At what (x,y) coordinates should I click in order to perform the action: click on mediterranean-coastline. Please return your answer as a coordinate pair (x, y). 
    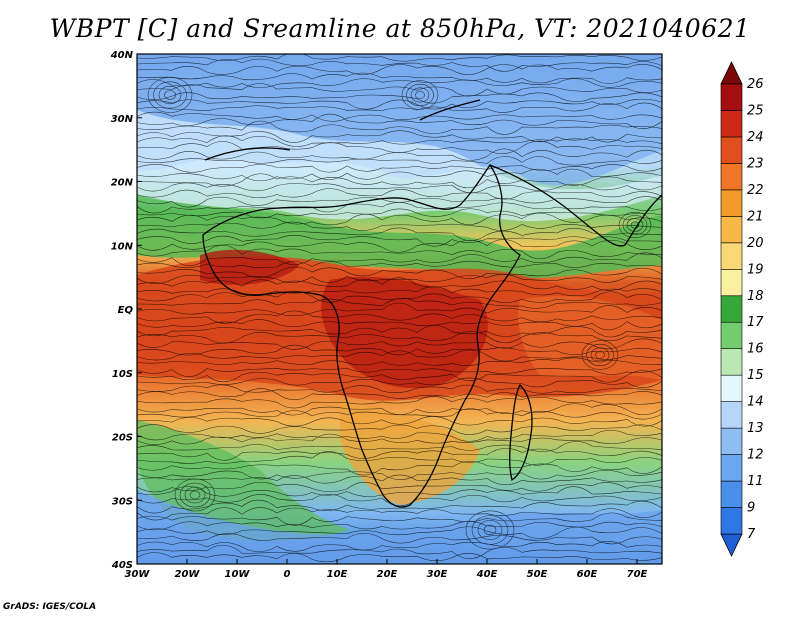
    Looking at the image, I should click on (342, 130).